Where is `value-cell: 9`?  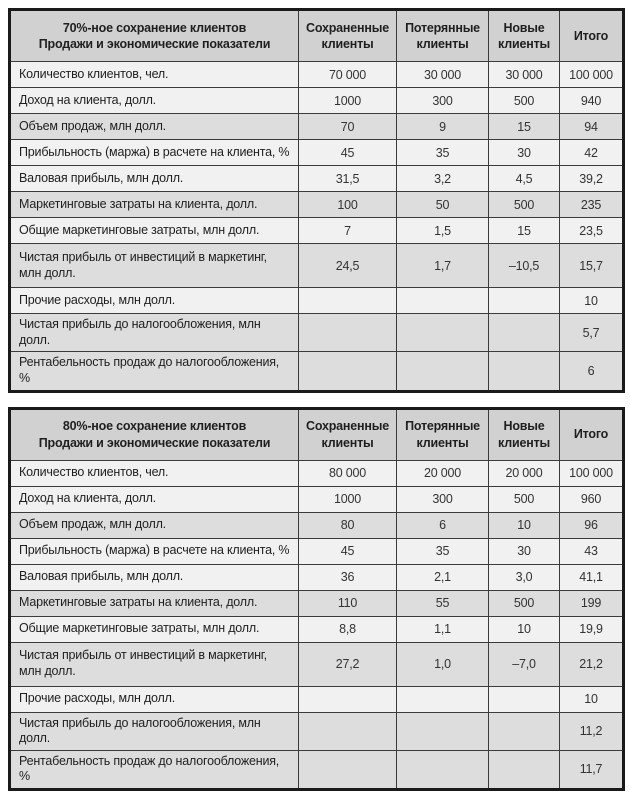
value-cell: 9 is located at coordinates (442, 126).